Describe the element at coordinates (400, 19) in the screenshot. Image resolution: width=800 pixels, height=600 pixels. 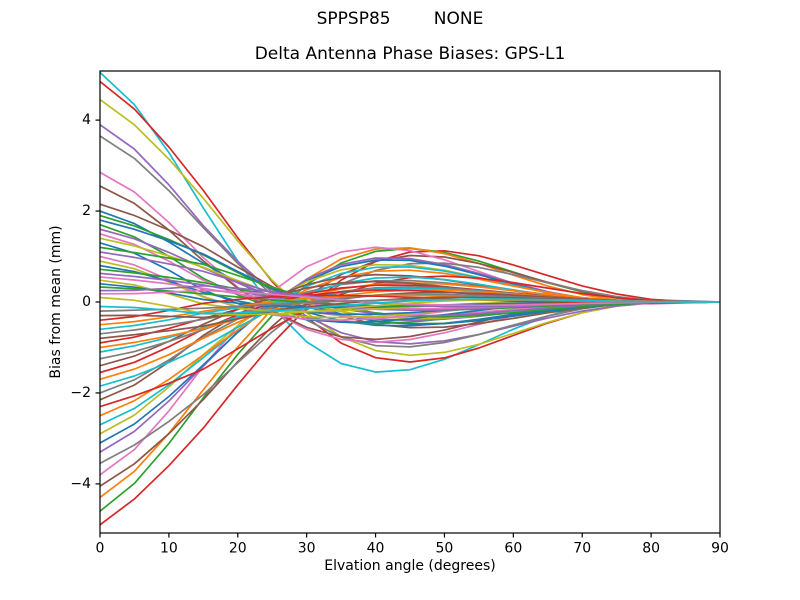
I see `figure-suptitle: SPPSP85 NONE` at that location.